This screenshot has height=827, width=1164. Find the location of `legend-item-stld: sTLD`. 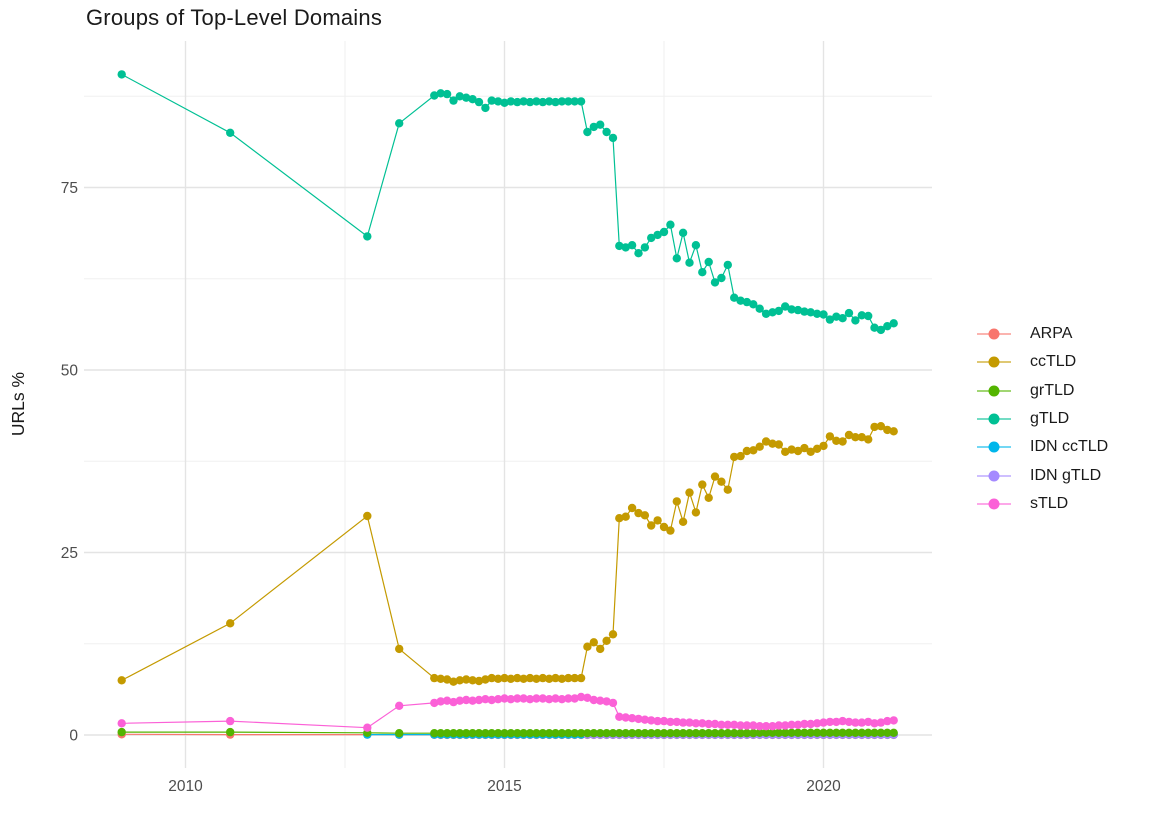

legend-item-stld: sTLD is located at coordinates (1042, 504).